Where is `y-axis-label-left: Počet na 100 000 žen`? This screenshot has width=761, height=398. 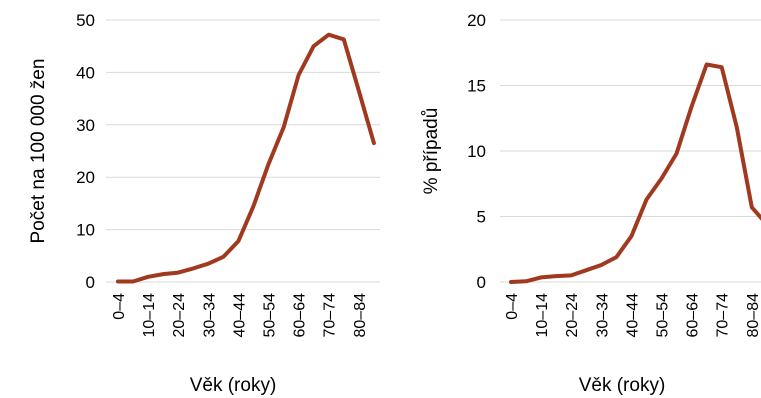 y-axis-label-left: Počet na 100 000 žen is located at coordinates (38, 151).